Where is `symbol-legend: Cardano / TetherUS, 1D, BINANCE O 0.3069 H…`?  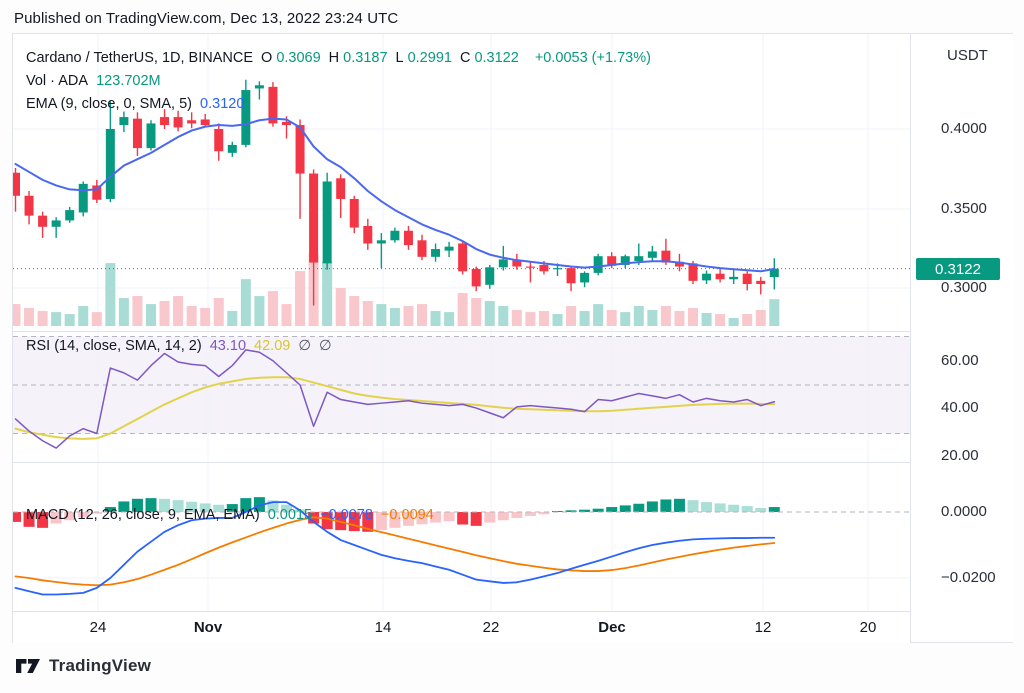
symbol-legend: Cardano / TetherUS, 1D, BINANCE O 0.3069 H… is located at coordinates (340, 58).